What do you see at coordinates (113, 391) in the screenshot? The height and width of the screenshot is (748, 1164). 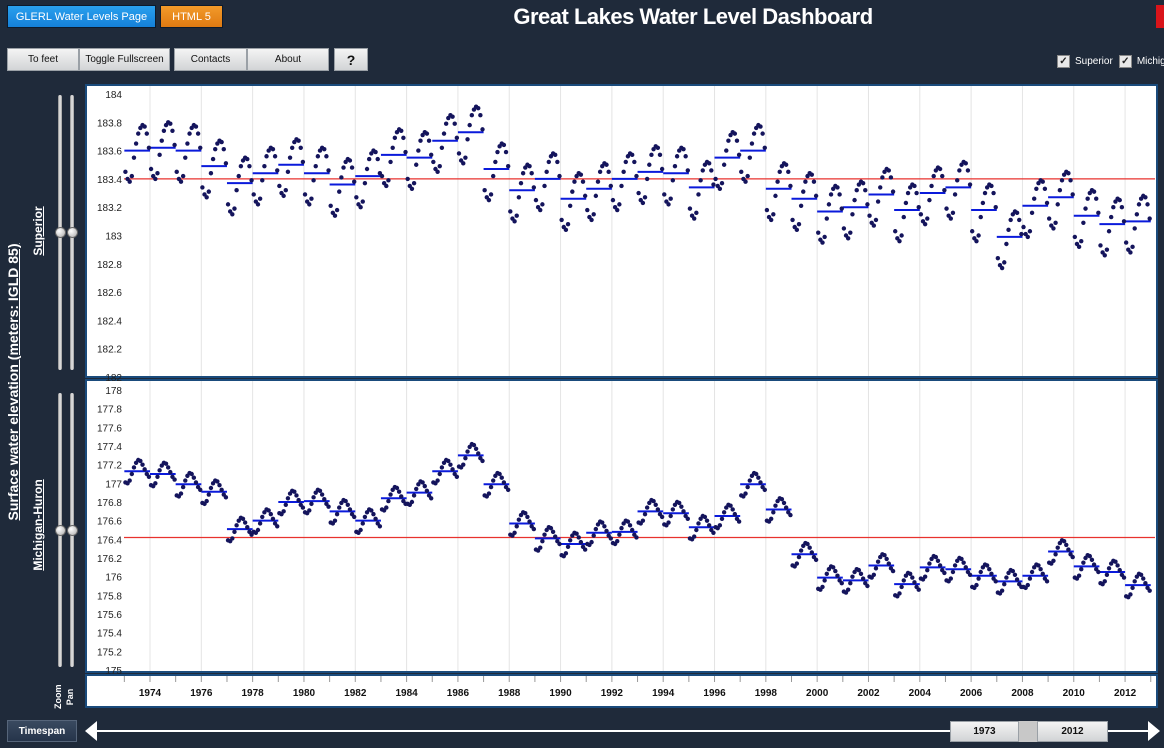 I see `y-tick-label: 178` at bounding box center [113, 391].